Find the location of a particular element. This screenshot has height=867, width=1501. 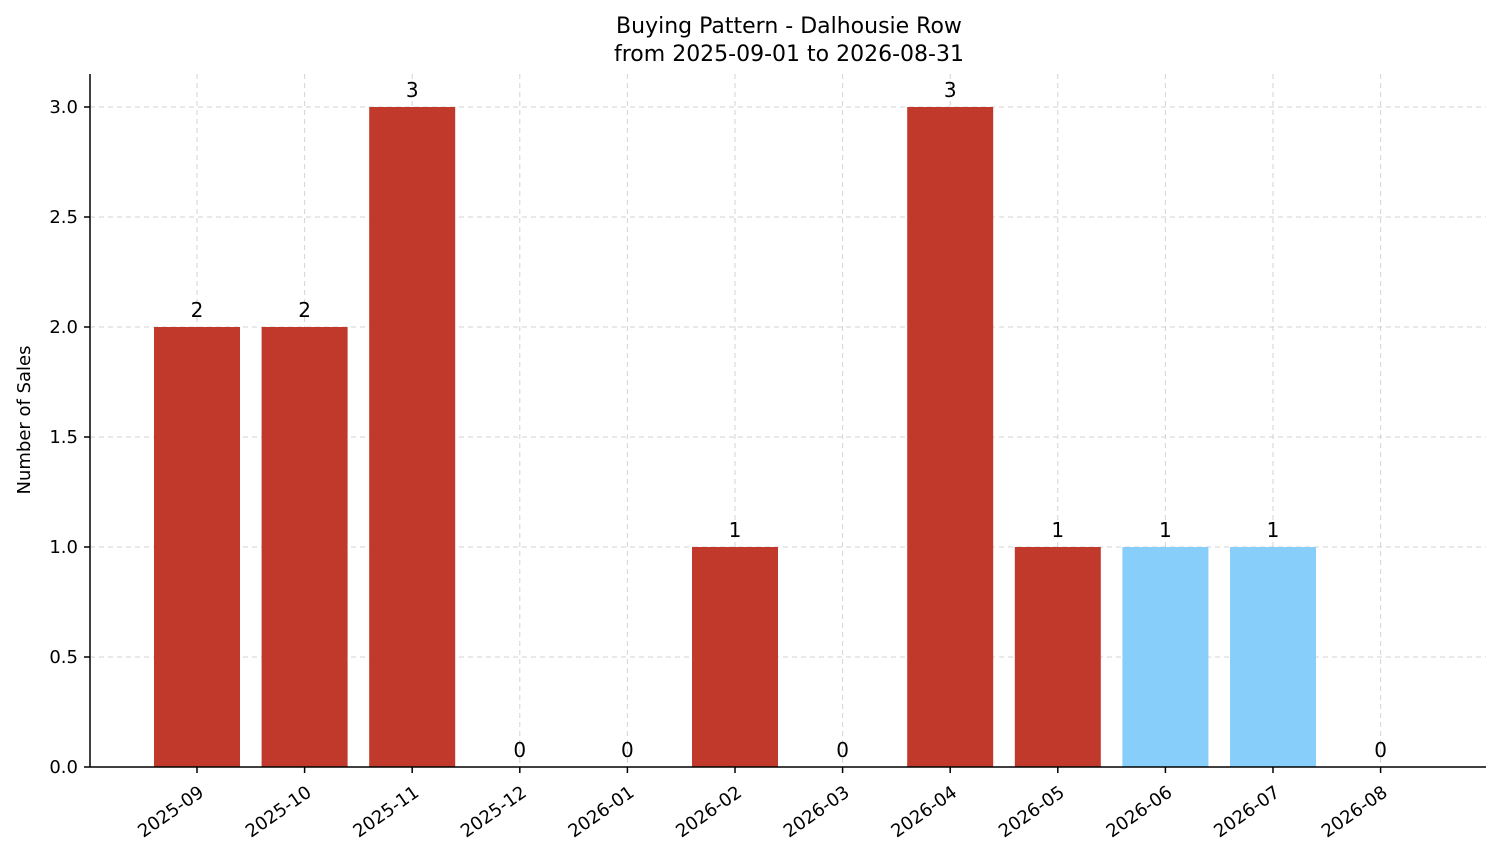

x-tick-label: 2026-05 is located at coordinates (1032, 812).